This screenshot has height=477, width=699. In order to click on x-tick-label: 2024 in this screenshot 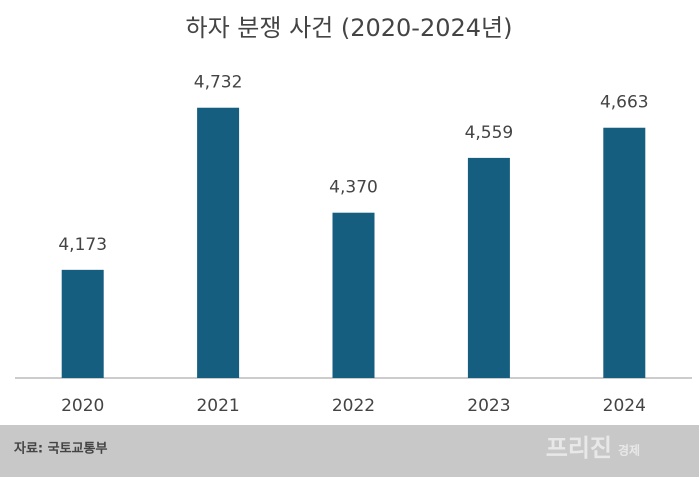, I will do `click(624, 406)`.